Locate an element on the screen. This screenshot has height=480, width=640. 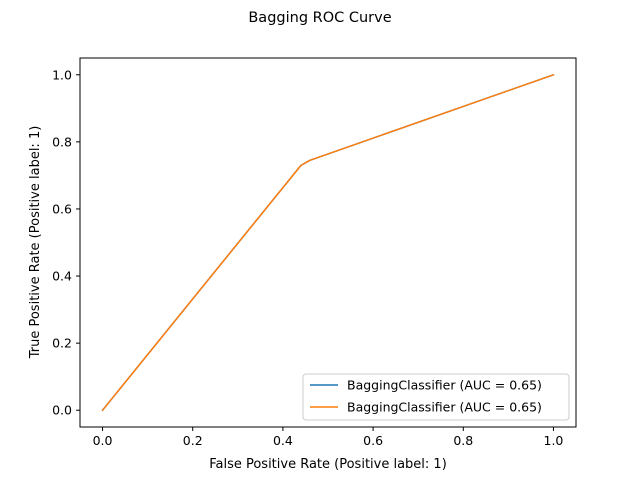
y-axis-ticks: 0.0 0.2 0.4 0.6 0.8 1.0 is located at coordinates (66, 242).